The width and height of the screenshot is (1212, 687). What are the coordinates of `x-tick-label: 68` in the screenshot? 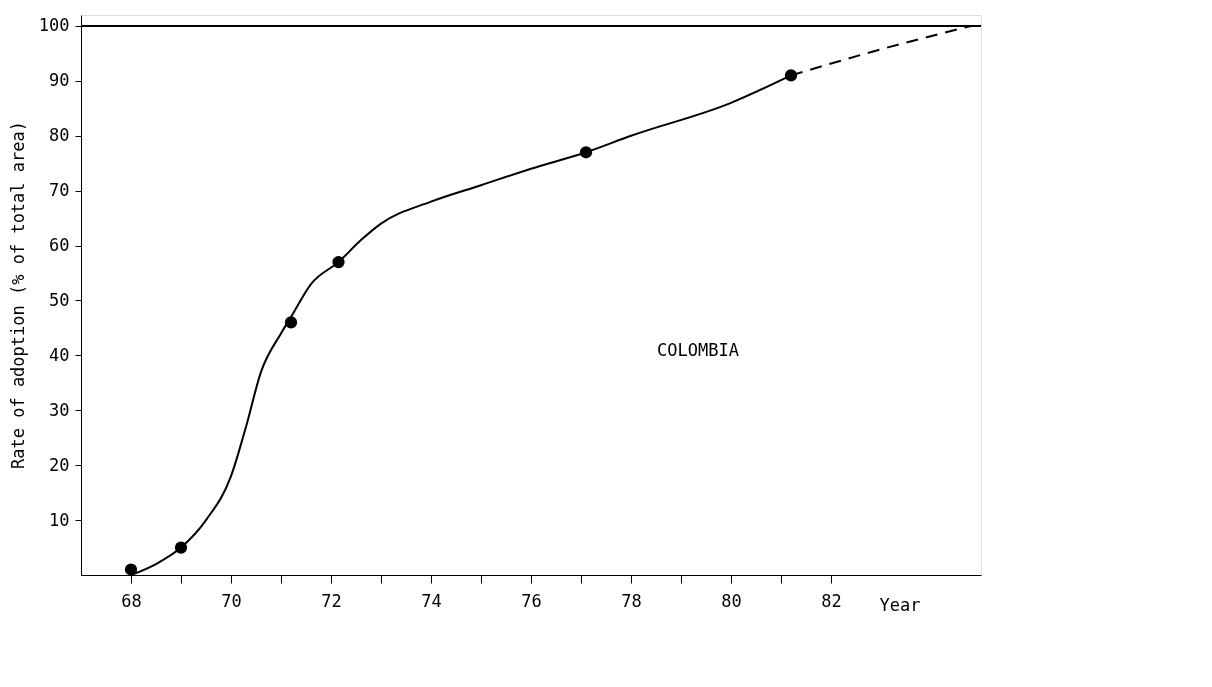 It's located at (131, 600).